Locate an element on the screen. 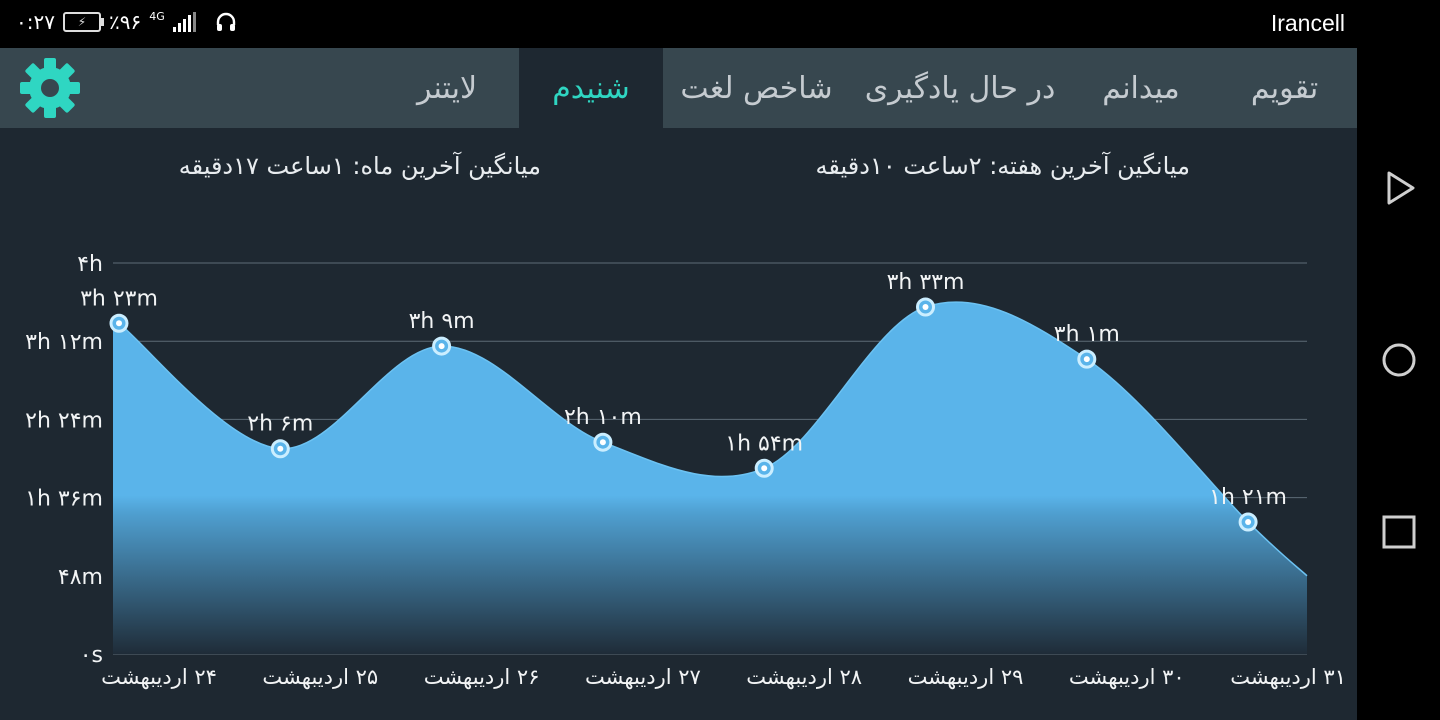 The image size is (1440, 720). network-type: 4G is located at coordinates (157, 16).